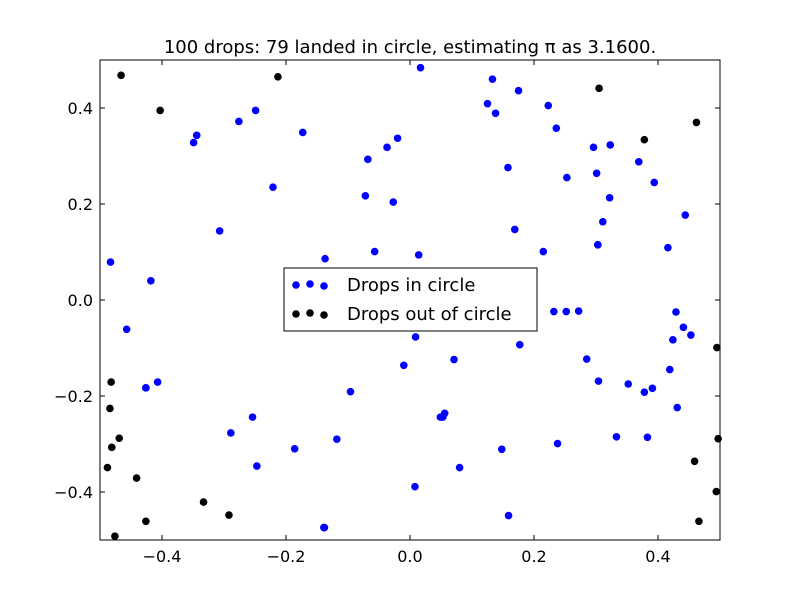  I want to click on legend-box, so click(410, 299).